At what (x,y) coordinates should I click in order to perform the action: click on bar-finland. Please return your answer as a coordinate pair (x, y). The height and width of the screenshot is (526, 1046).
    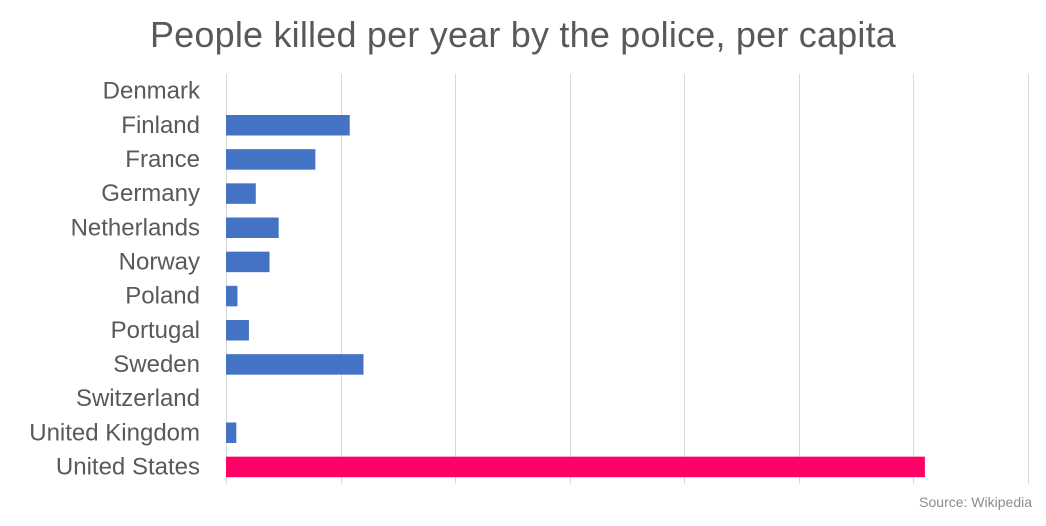
    Looking at the image, I should click on (288, 125).